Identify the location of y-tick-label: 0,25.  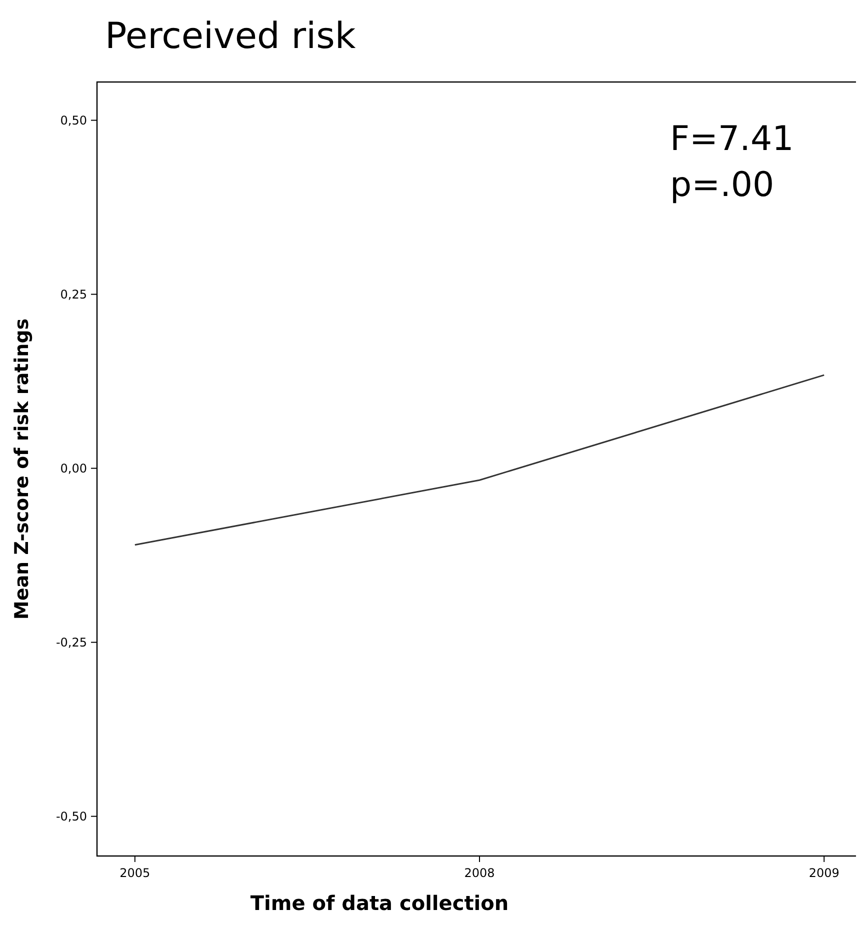
(73, 294).